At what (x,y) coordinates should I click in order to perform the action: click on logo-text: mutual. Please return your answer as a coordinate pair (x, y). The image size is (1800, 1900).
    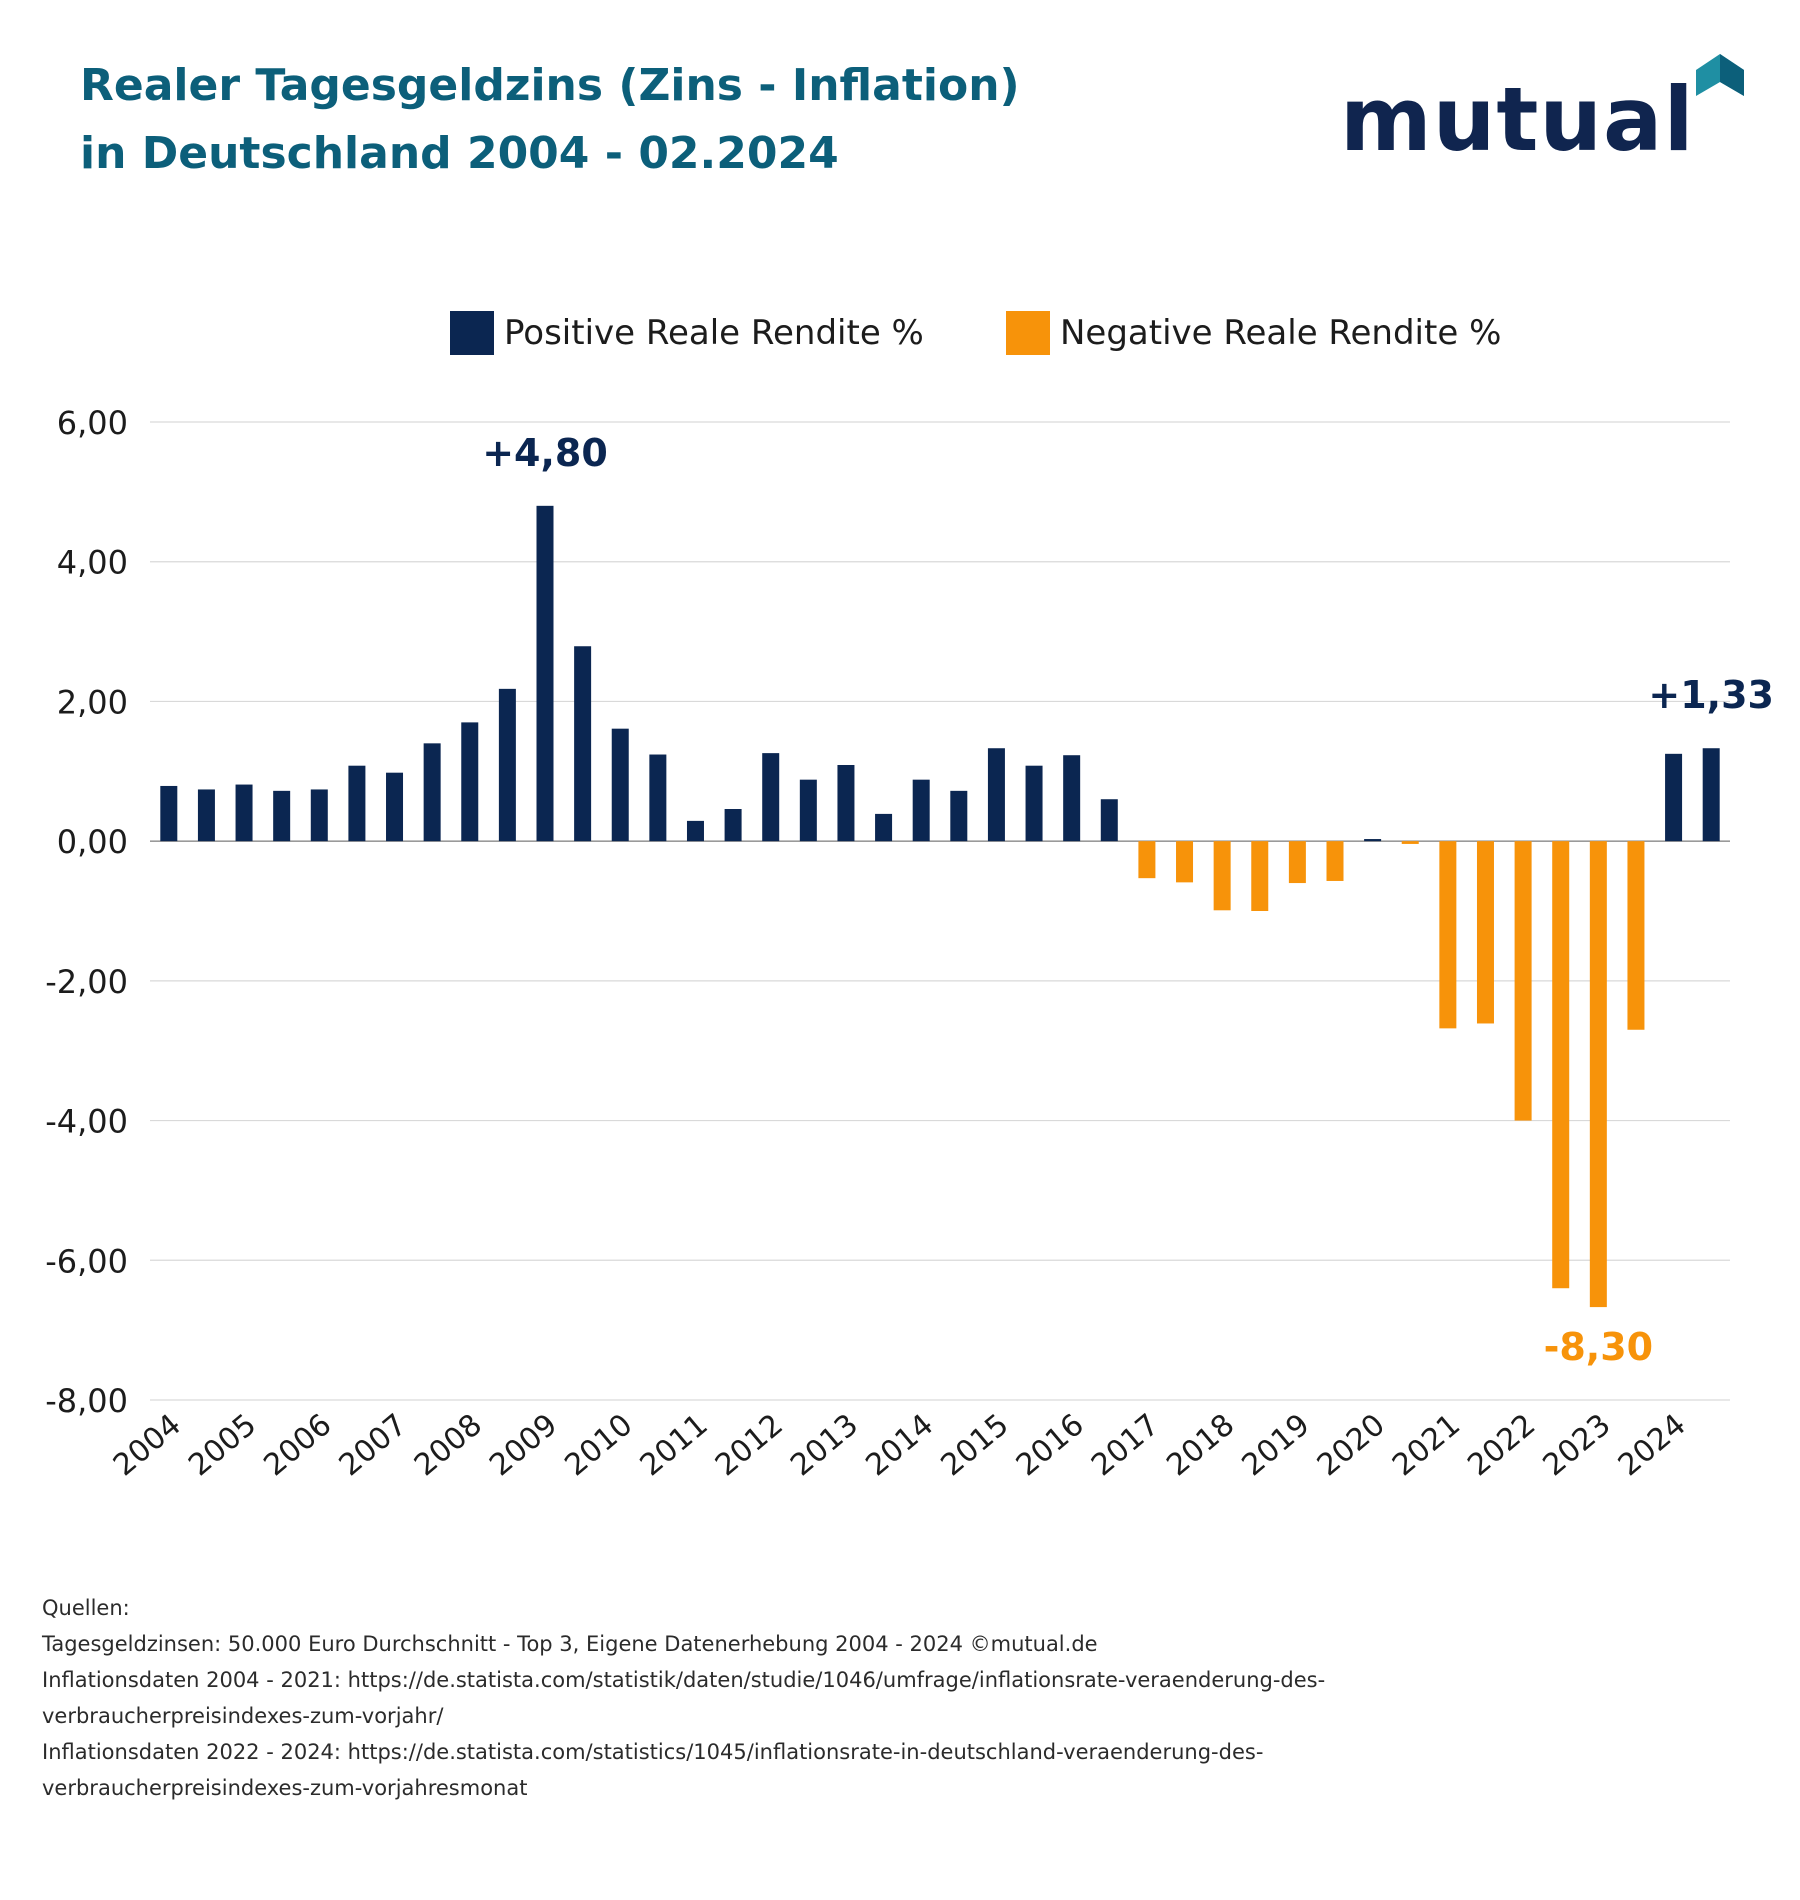
    Looking at the image, I should click on (1517, 119).